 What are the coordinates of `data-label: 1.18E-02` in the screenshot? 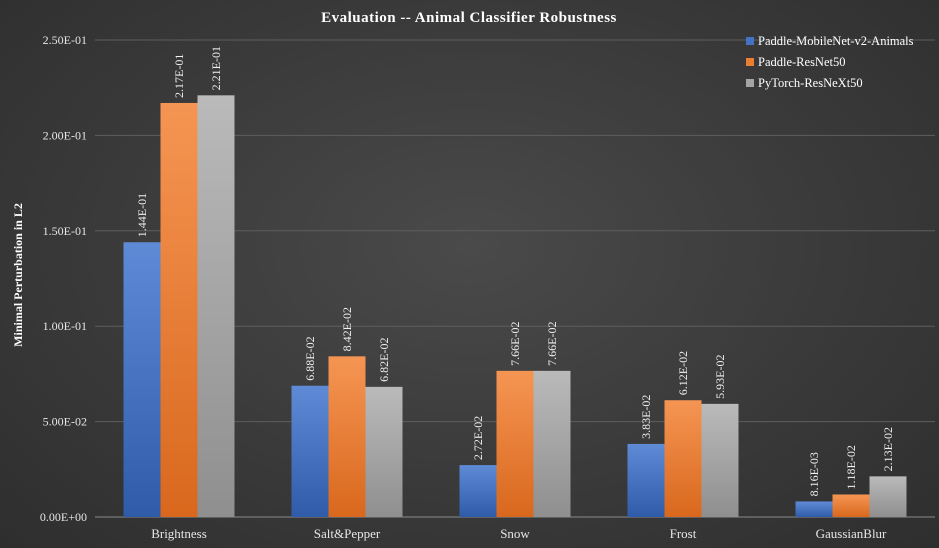 It's located at (851, 467).